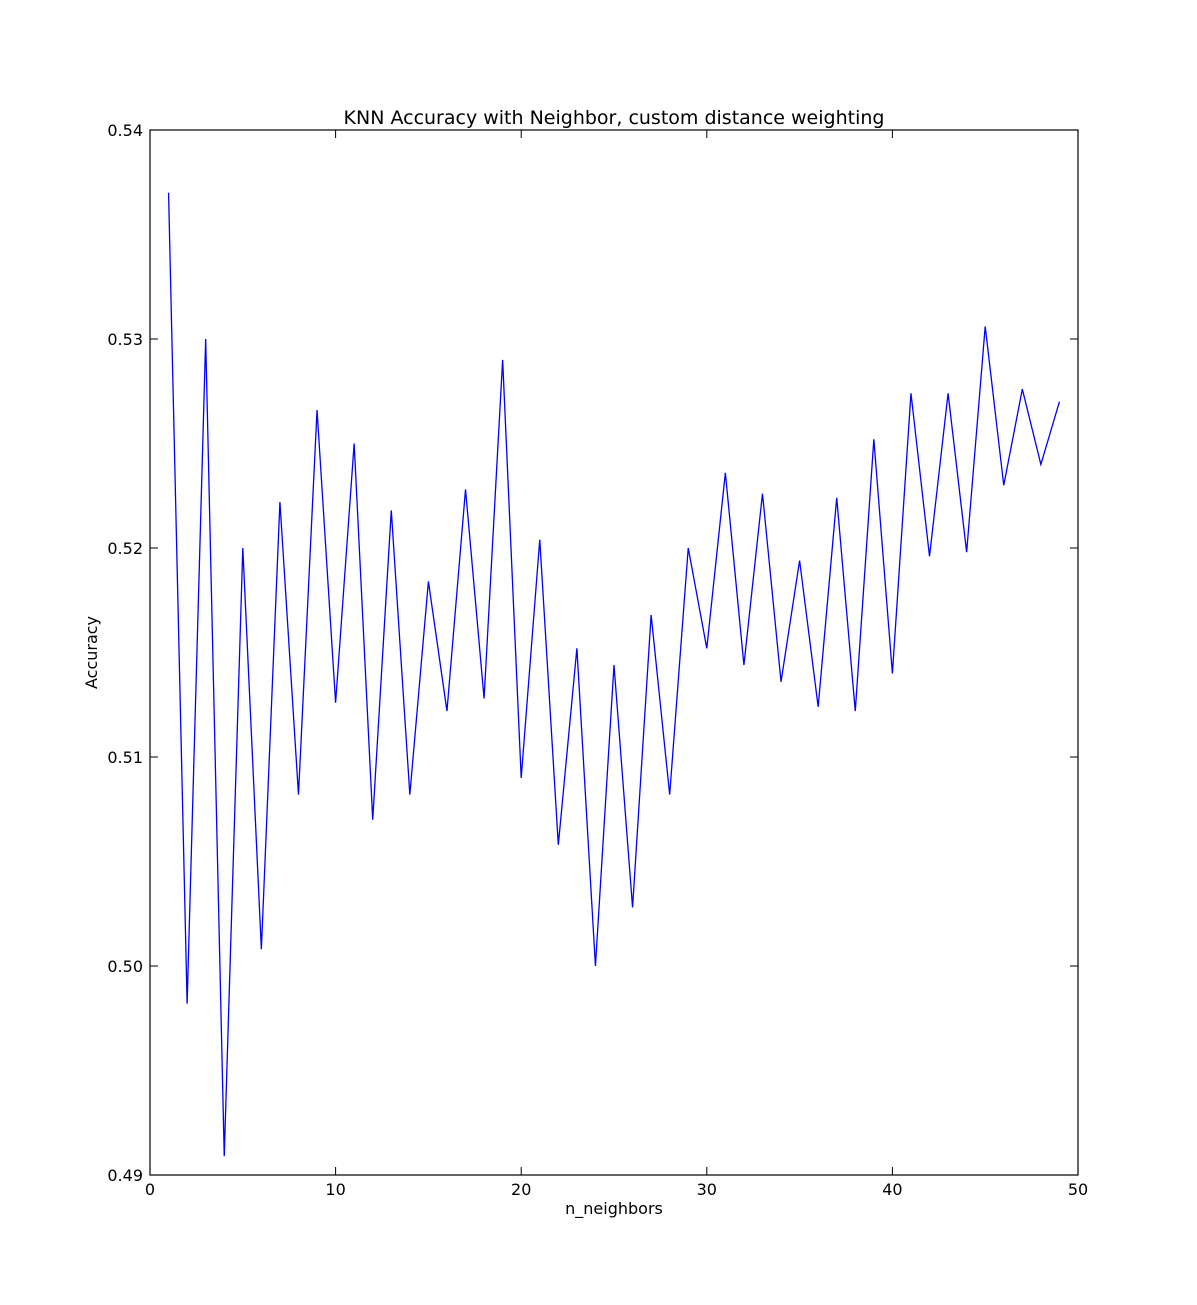 This screenshot has width=1197, height=1305. I want to click on x-tick-label: 50, so click(1078, 1189).